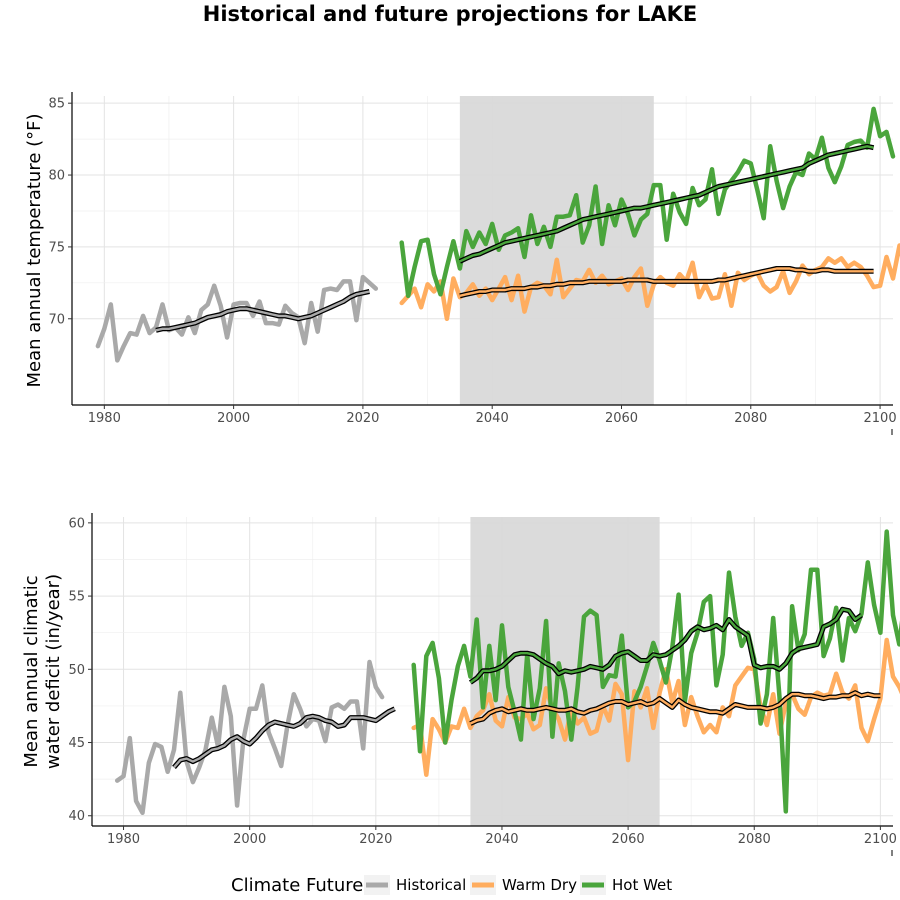  I want to click on legend: Climate Future Historical Warm Dry Hot Wet, so click(451, 885).